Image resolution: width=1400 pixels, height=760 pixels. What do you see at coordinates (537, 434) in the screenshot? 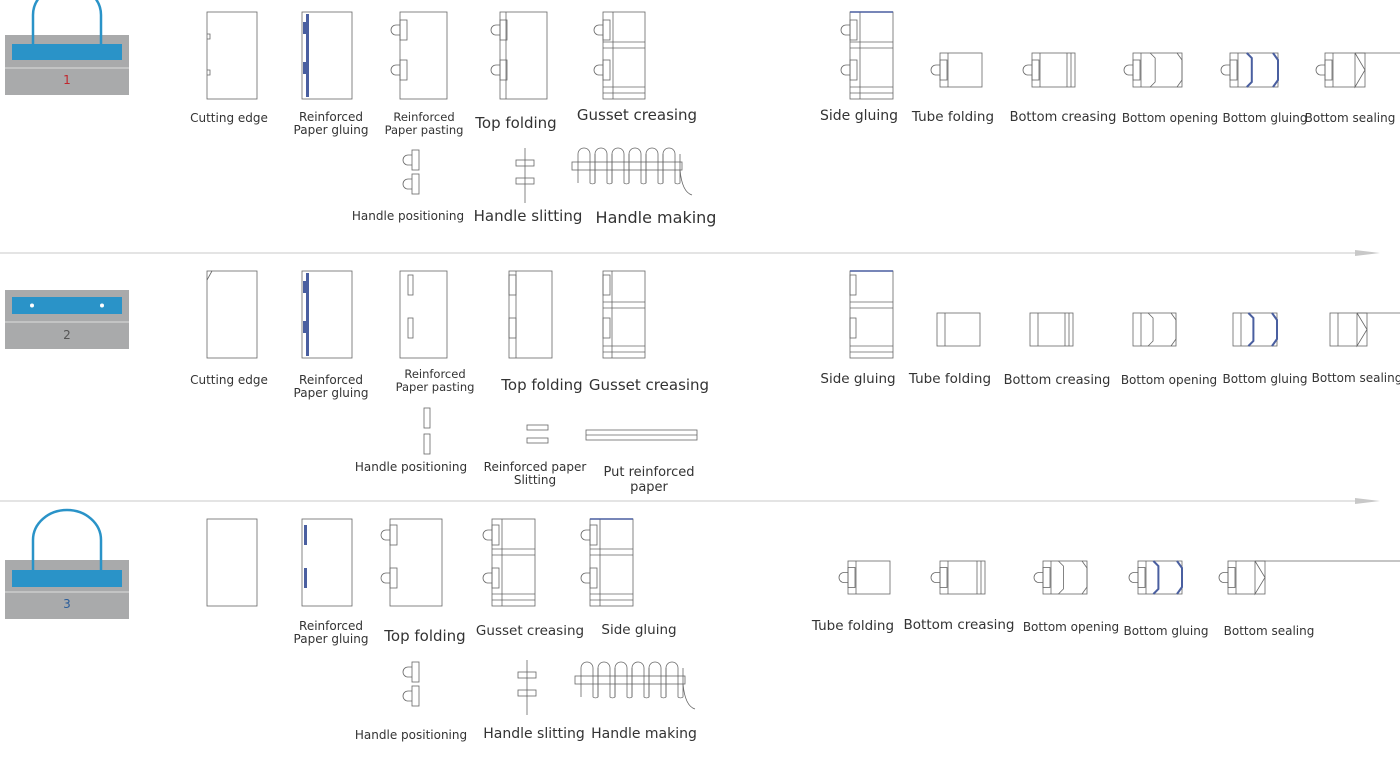
I see `reinforced-paper-slitting-icon` at bounding box center [537, 434].